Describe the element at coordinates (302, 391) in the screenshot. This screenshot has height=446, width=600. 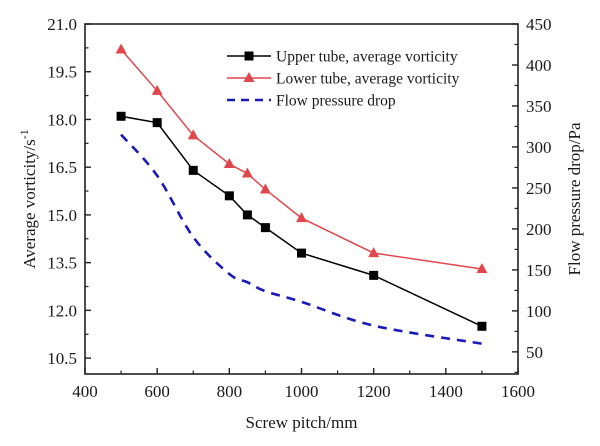
I see `x-tick-label: 1000` at that location.